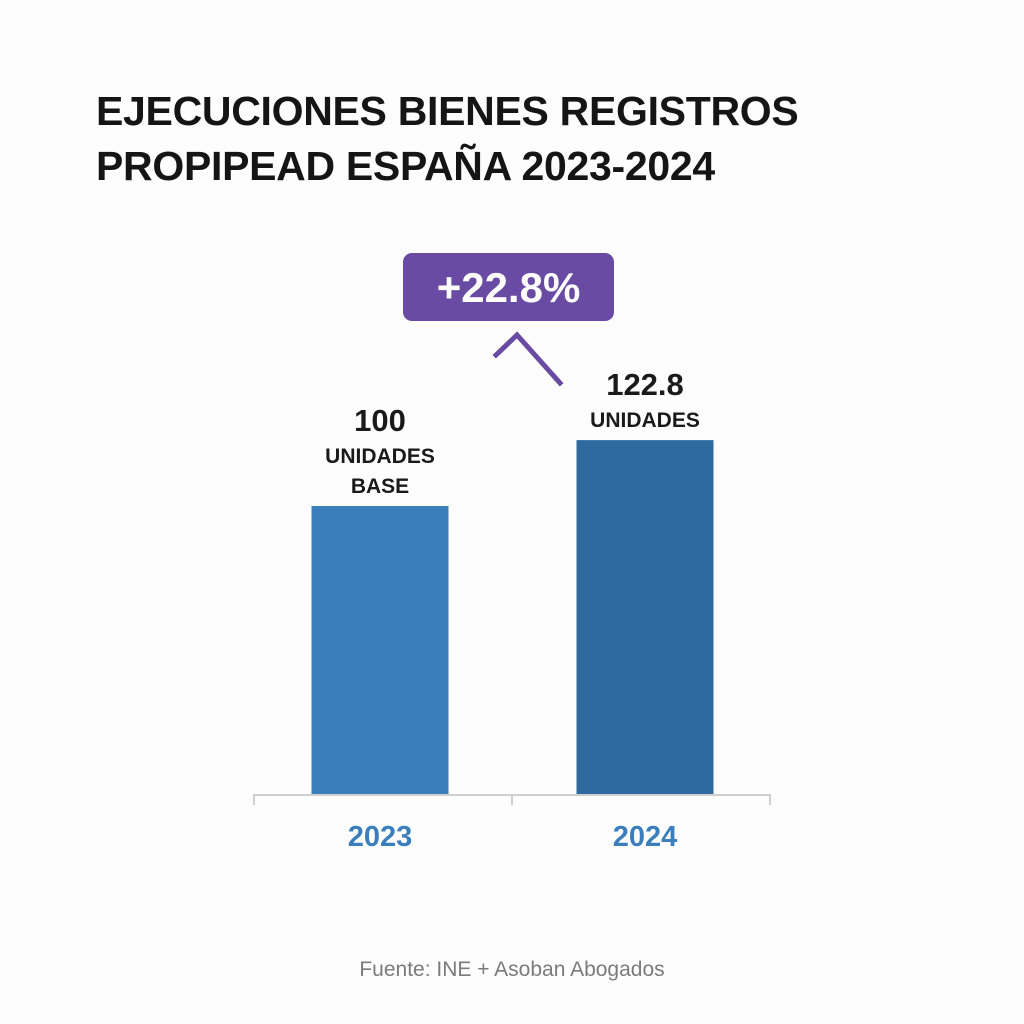  Describe the element at coordinates (380, 420) in the screenshot. I see `value-label-2023: 100` at that location.